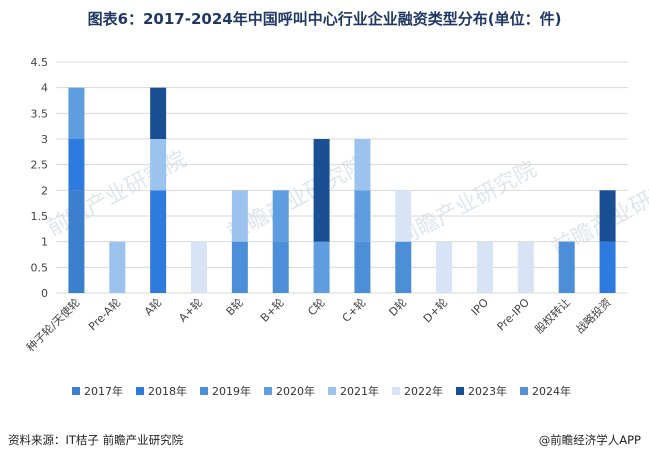 The image size is (649, 459). What do you see at coordinates (514, 315) in the screenshot?
I see `x-tick-label: Pre-IPO` at bounding box center [514, 315].